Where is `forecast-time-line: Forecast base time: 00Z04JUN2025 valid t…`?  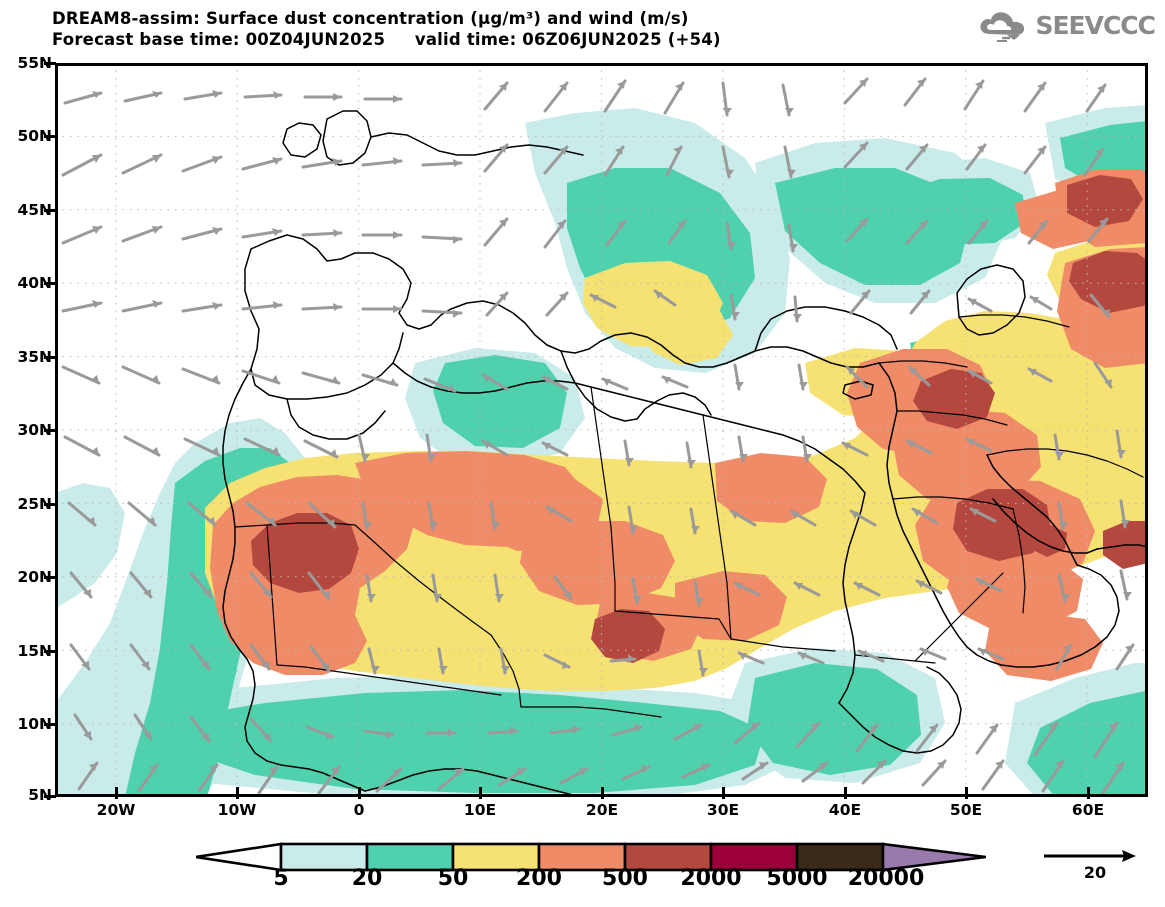 forecast-time-line: Forecast base time: 00Z04JUN2025 valid t… is located at coordinates (386, 39).